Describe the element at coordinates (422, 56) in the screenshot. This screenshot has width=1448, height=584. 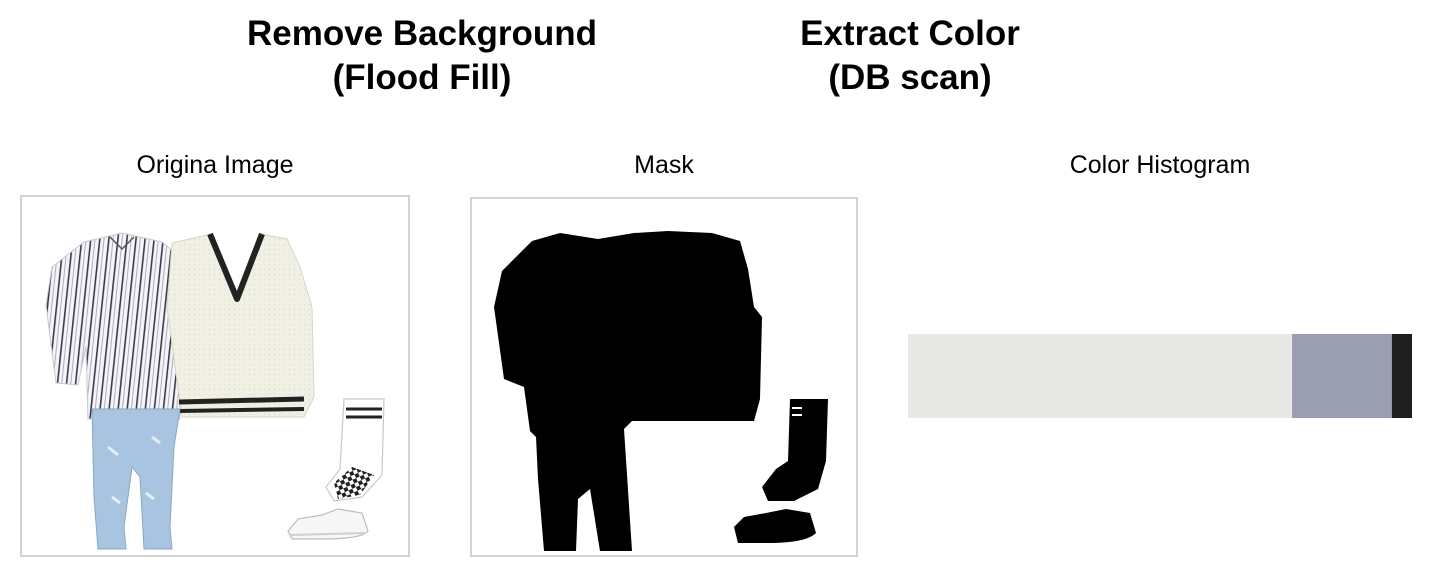
I see `remove-background-heading: Remove Background (Flood Fill)` at that location.